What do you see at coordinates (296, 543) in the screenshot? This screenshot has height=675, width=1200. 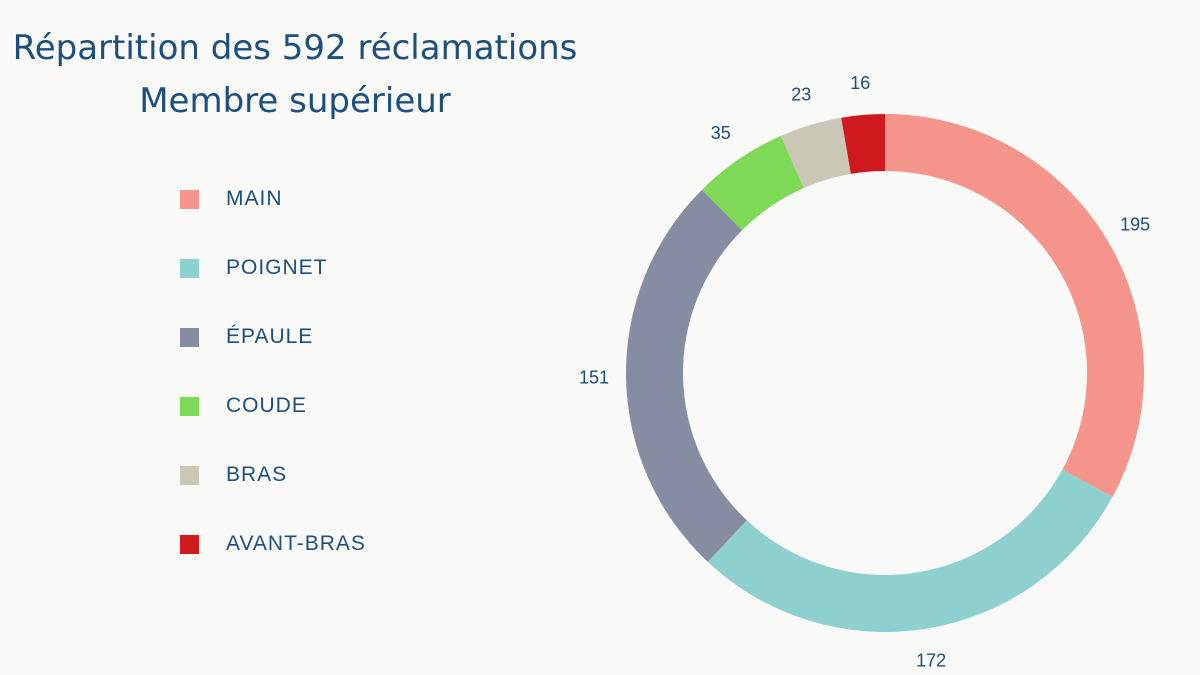 I see `legend-label-avant-bras: AVANT-BRAS` at bounding box center [296, 543].